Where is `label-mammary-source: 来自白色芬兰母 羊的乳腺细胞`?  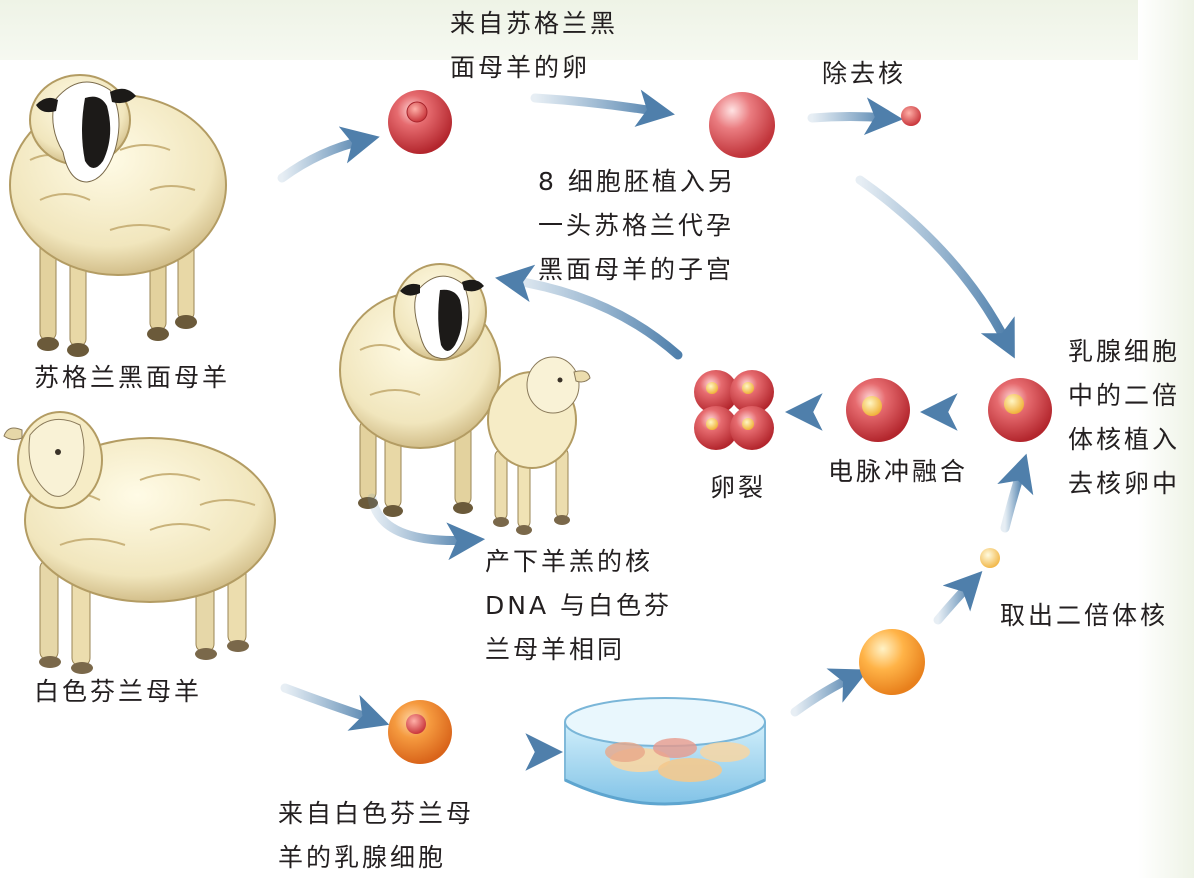 label-mammary-source: 来自白色芬兰母 羊的乳腺细胞 is located at coordinates (376, 835).